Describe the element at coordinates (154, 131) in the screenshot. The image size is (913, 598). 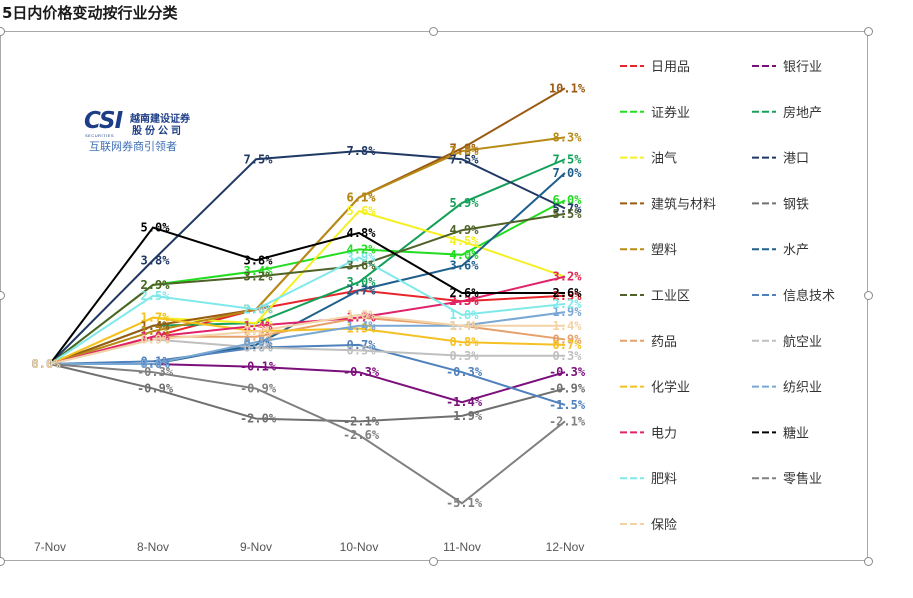
I see `company-logo: CSI SECURITIES 越南建设证券 股份公司 互联网券商引领者` at that location.